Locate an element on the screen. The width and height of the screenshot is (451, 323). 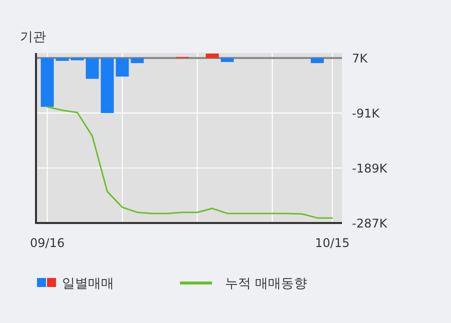
legend-label: 일별매매 is located at coordinates (88, 284).